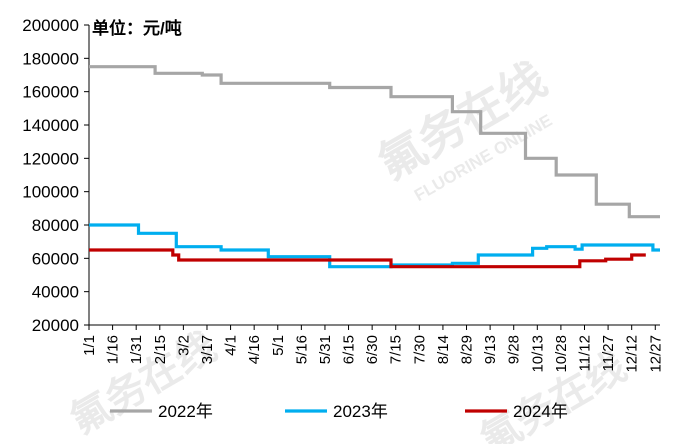 The width and height of the screenshot is (688, 444). I want to click on y-tick-label: 200000, so click(50, 25).